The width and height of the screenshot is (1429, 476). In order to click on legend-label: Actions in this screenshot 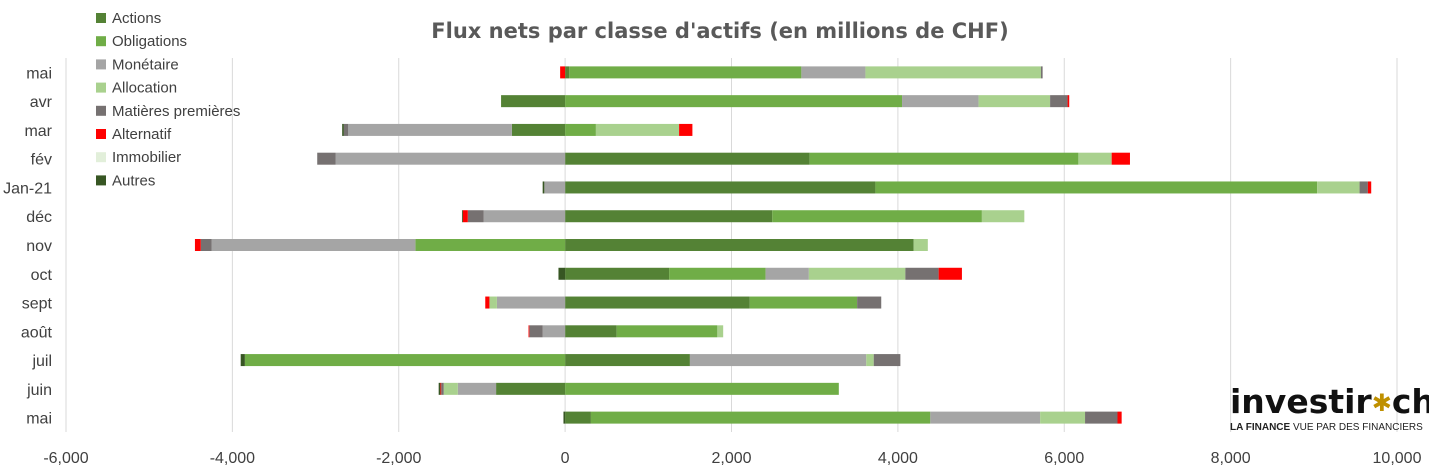, I will do `click(136, 18)`.